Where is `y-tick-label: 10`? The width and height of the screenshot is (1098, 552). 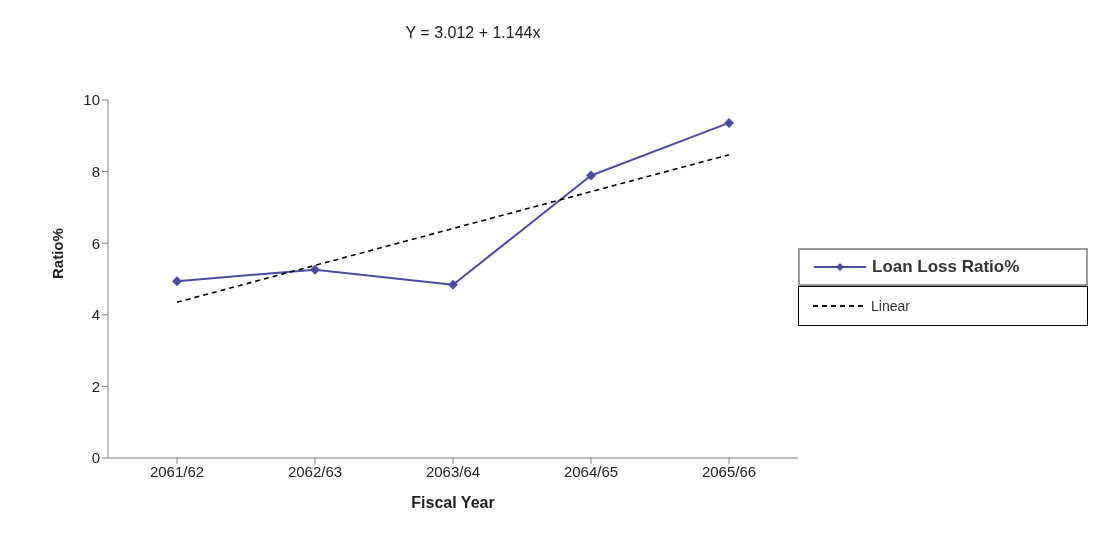
y-tick-label: 10 is located at coordinates (91, 100).